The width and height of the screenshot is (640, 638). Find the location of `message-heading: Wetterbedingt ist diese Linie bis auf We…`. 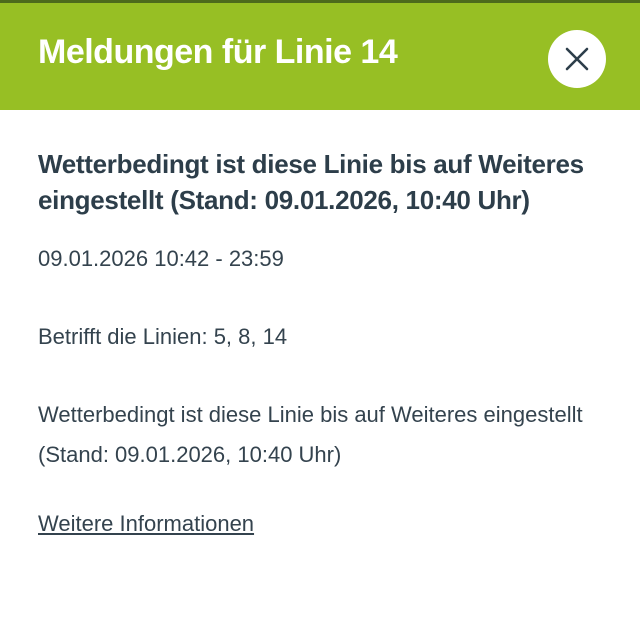

message-heading: Wetterbedingt ist diese Linie bis auf We… is located at coordinates (311, 182).